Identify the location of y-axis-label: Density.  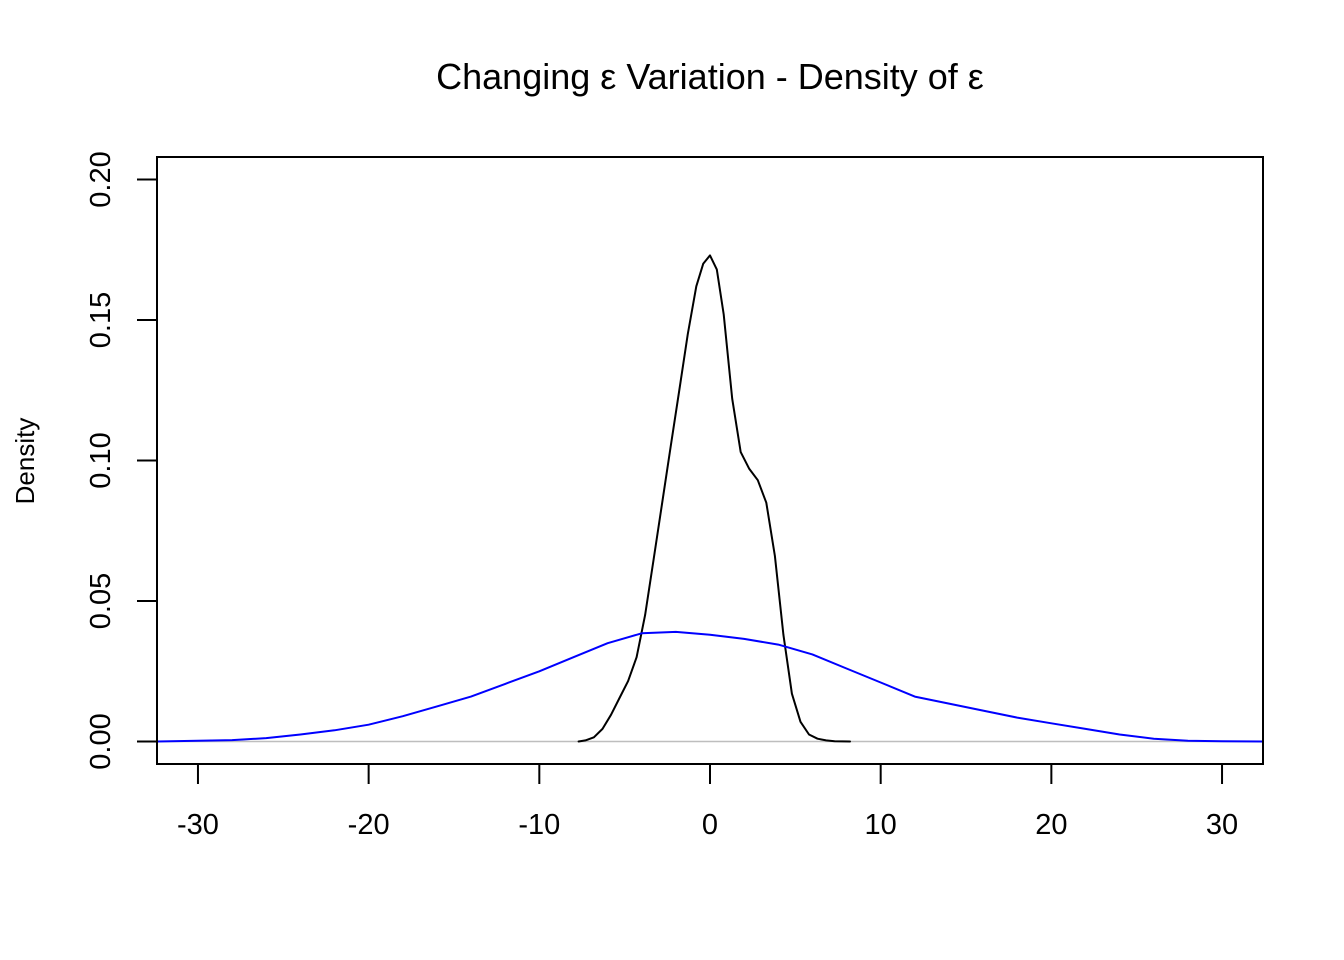
(25, 461).